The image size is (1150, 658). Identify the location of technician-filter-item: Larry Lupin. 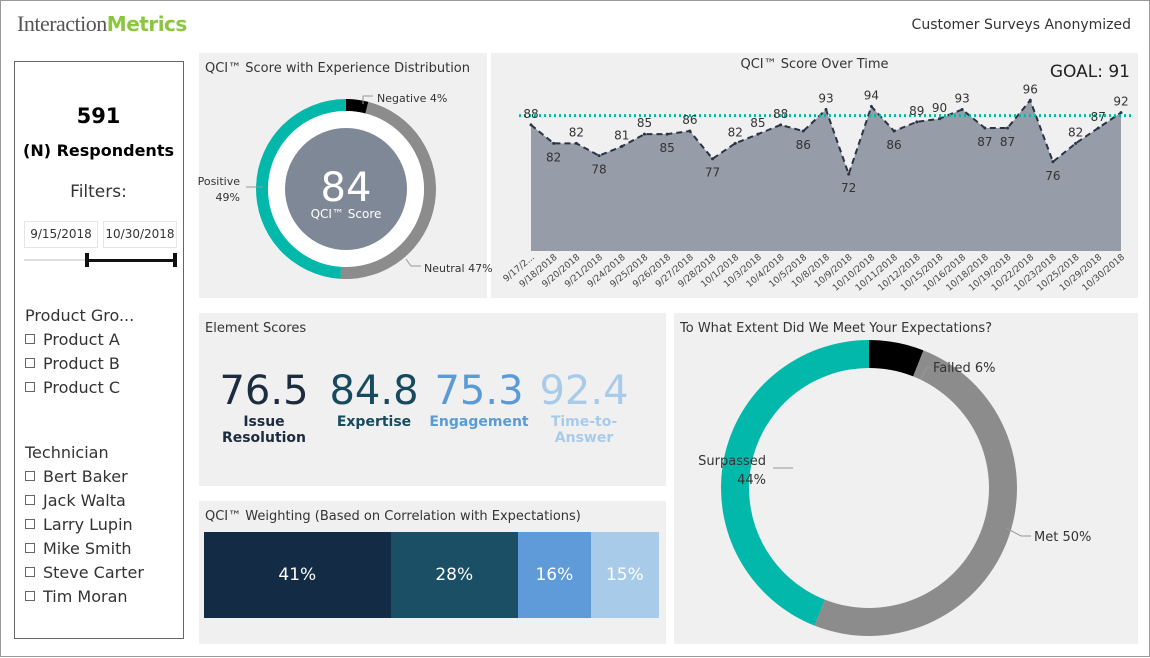
(103, 524).